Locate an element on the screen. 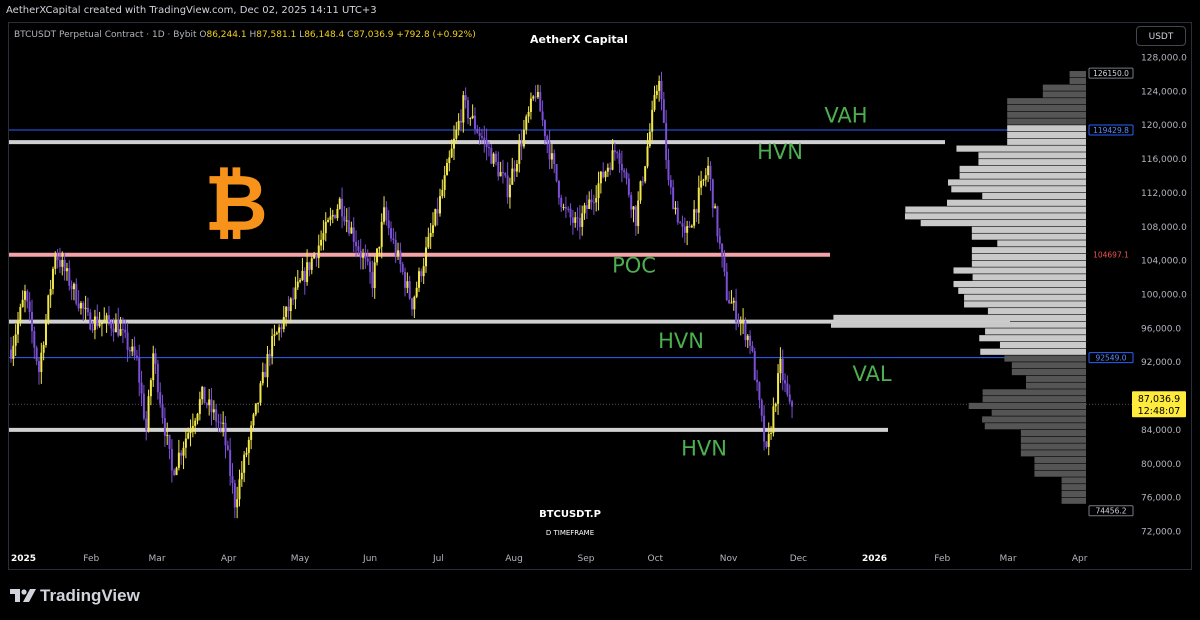 This screenshot has height=620, width=1200. high-label: H is located at coordinates (253, 35).